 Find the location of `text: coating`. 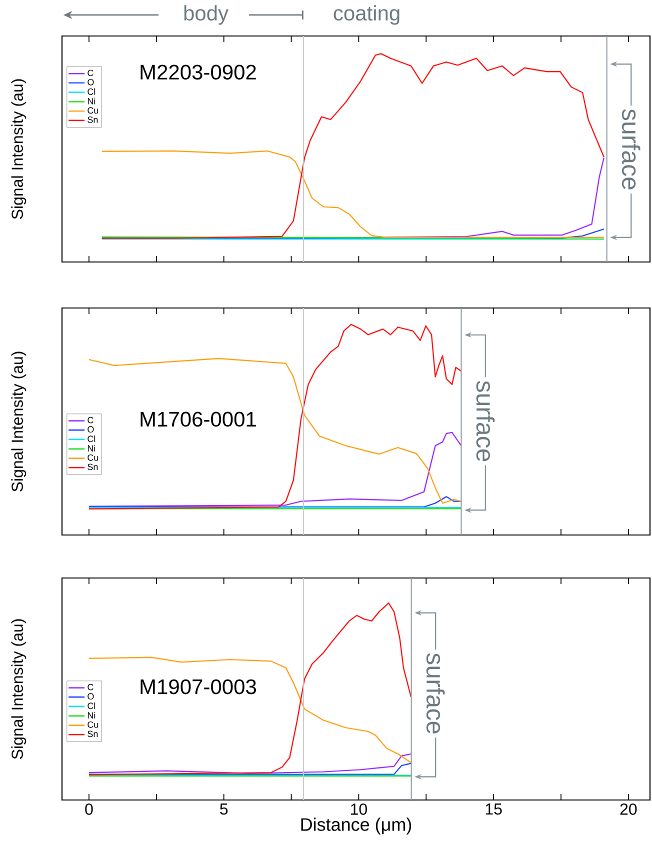

text: coating is located at coordinates (367, 15).